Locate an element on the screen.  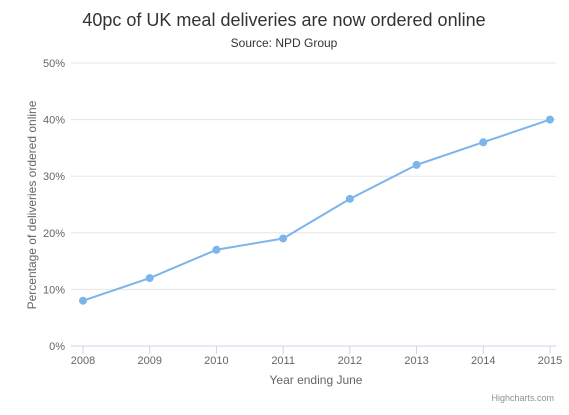
chart-subtitle: Source: NPD Group is located at coordinates (284, 43).